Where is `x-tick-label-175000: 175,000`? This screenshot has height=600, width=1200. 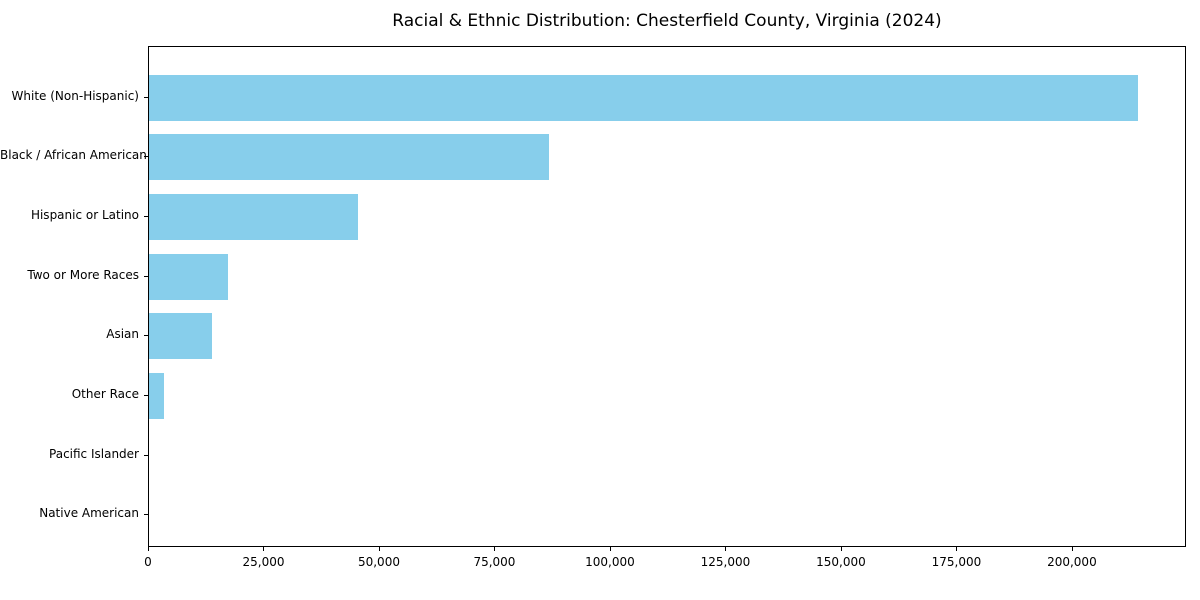 x-tick-label-175000: 175,000 is located at coordinates (956, 562).